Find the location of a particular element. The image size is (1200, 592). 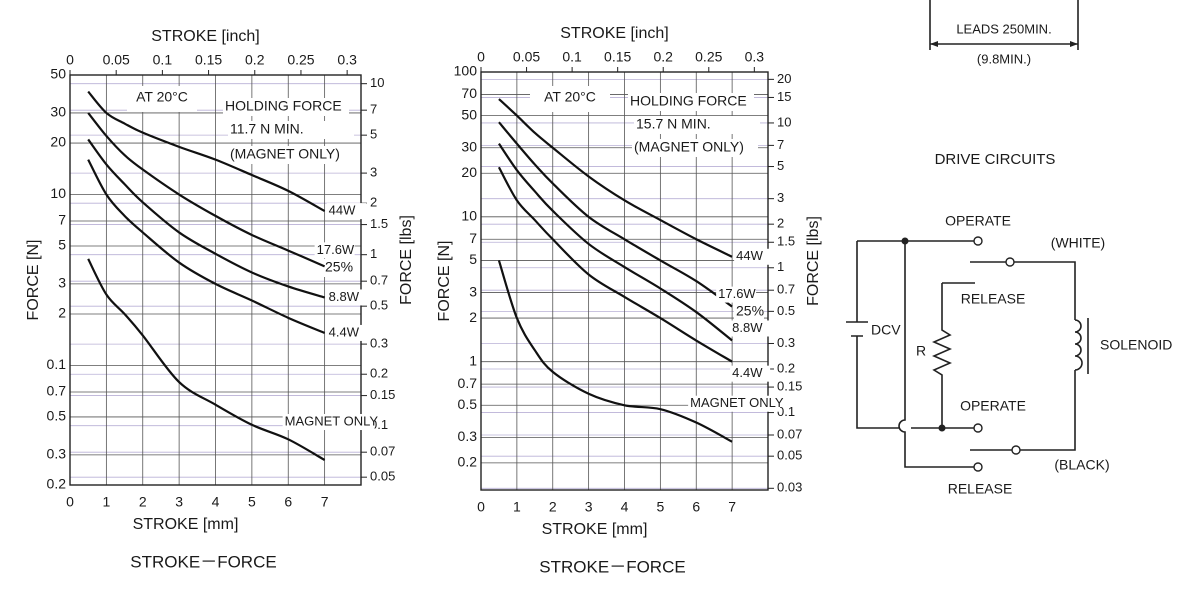

y-tick-label: 0.1 is located at coordinates (57, 364).